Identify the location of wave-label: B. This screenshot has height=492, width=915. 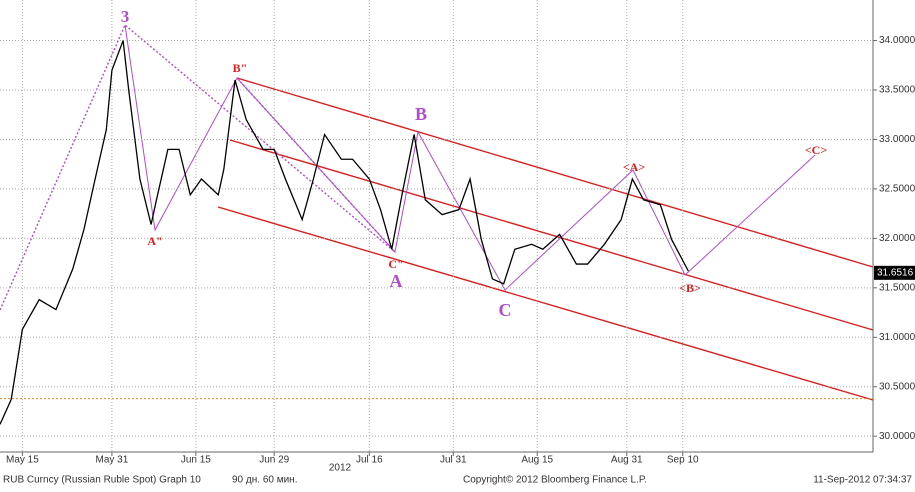
(421, 114).